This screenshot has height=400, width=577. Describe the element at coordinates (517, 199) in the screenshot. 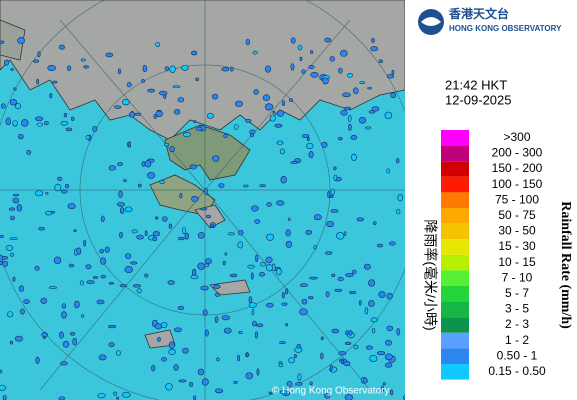

I see `legend-label: 75 - 100` at that location.